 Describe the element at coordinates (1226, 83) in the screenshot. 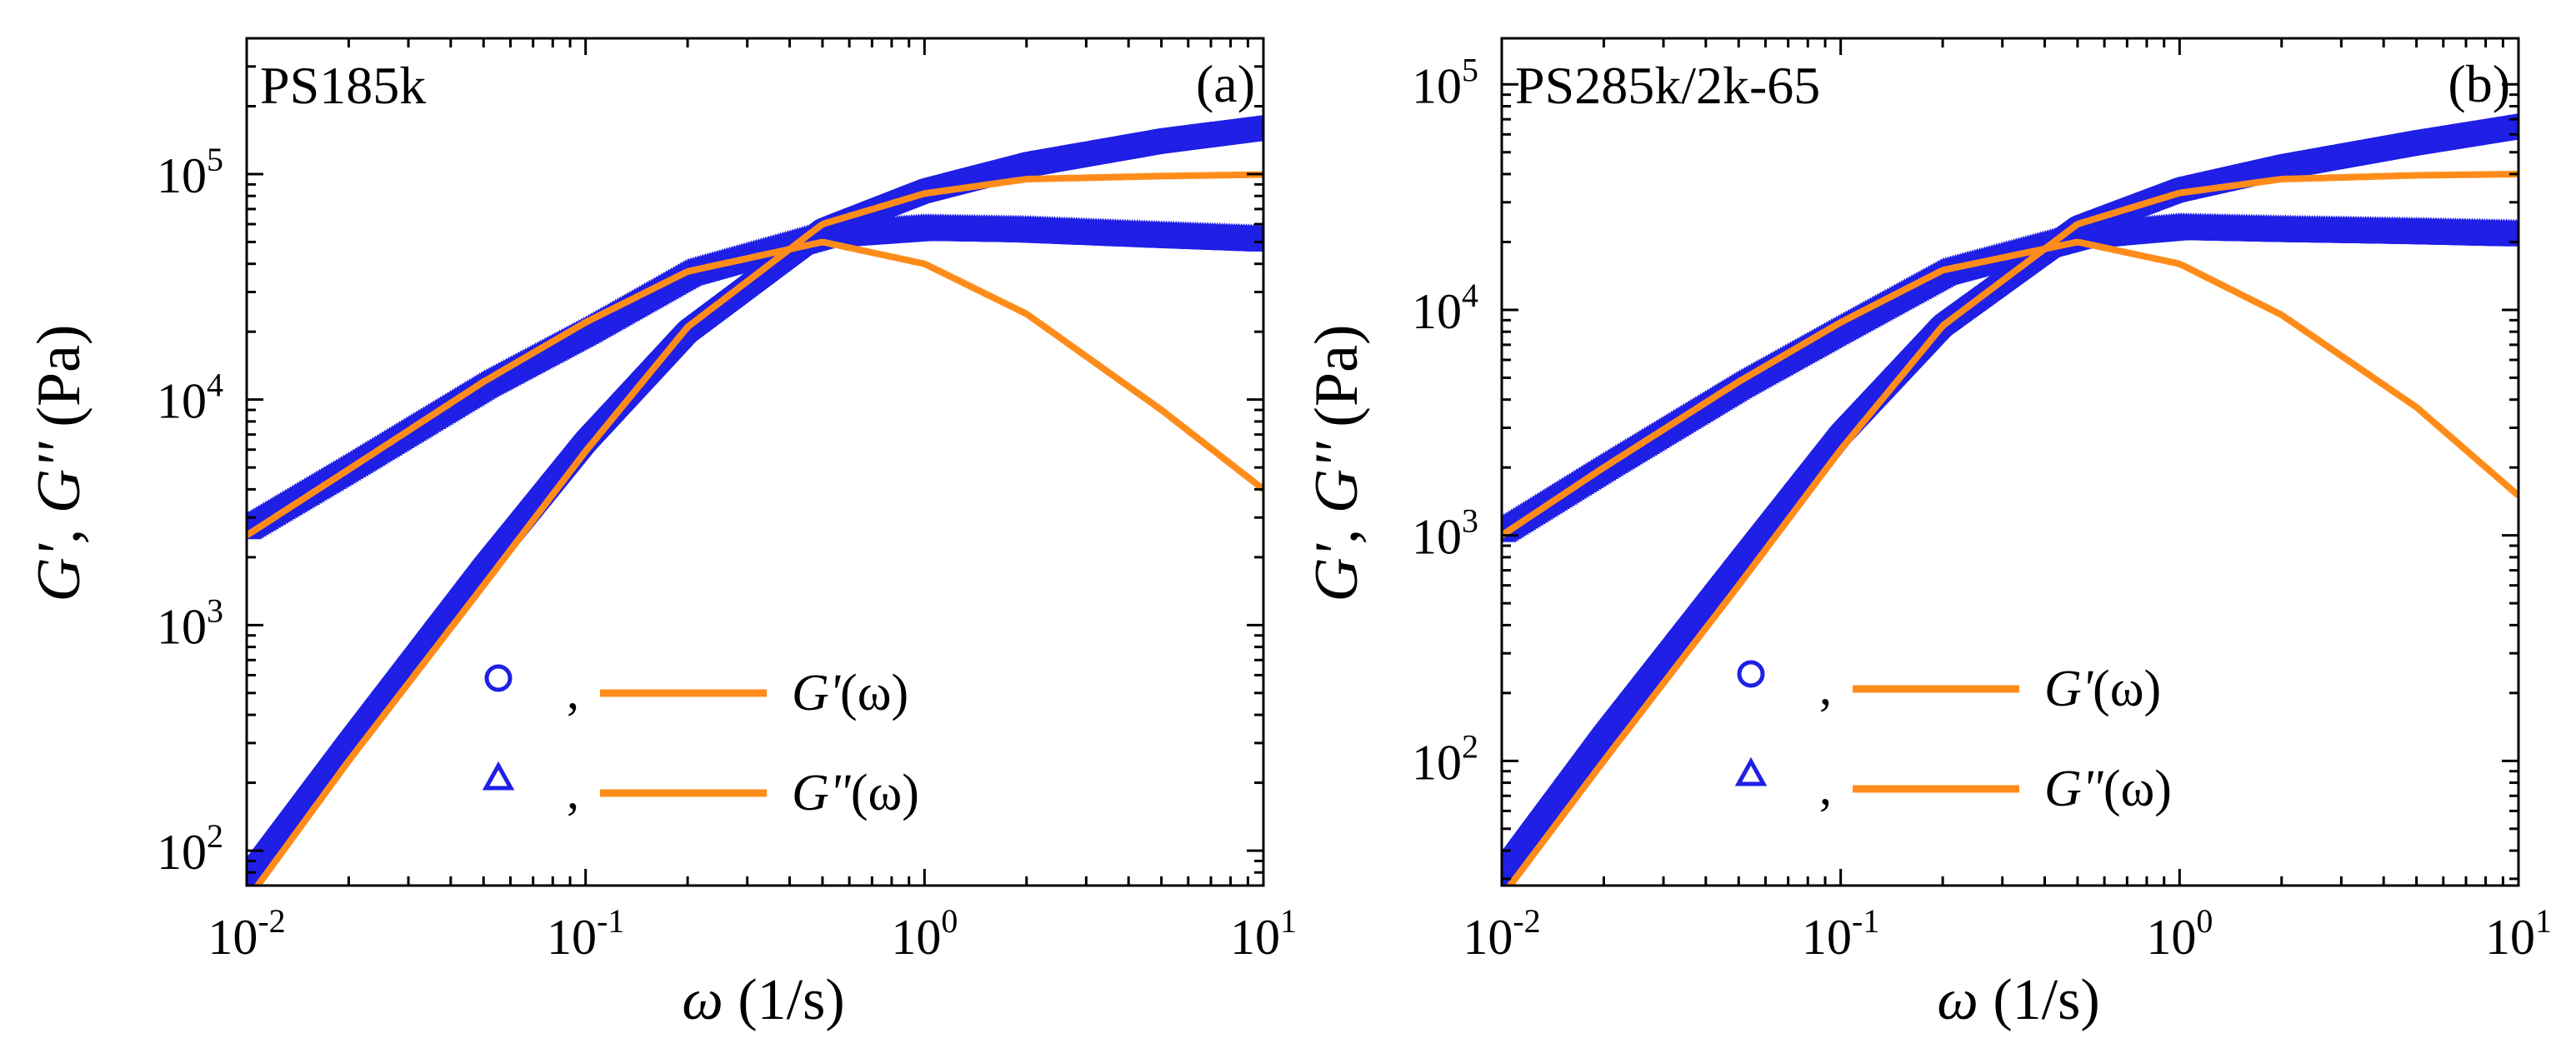

I see `panel-label: (a)` at that location.